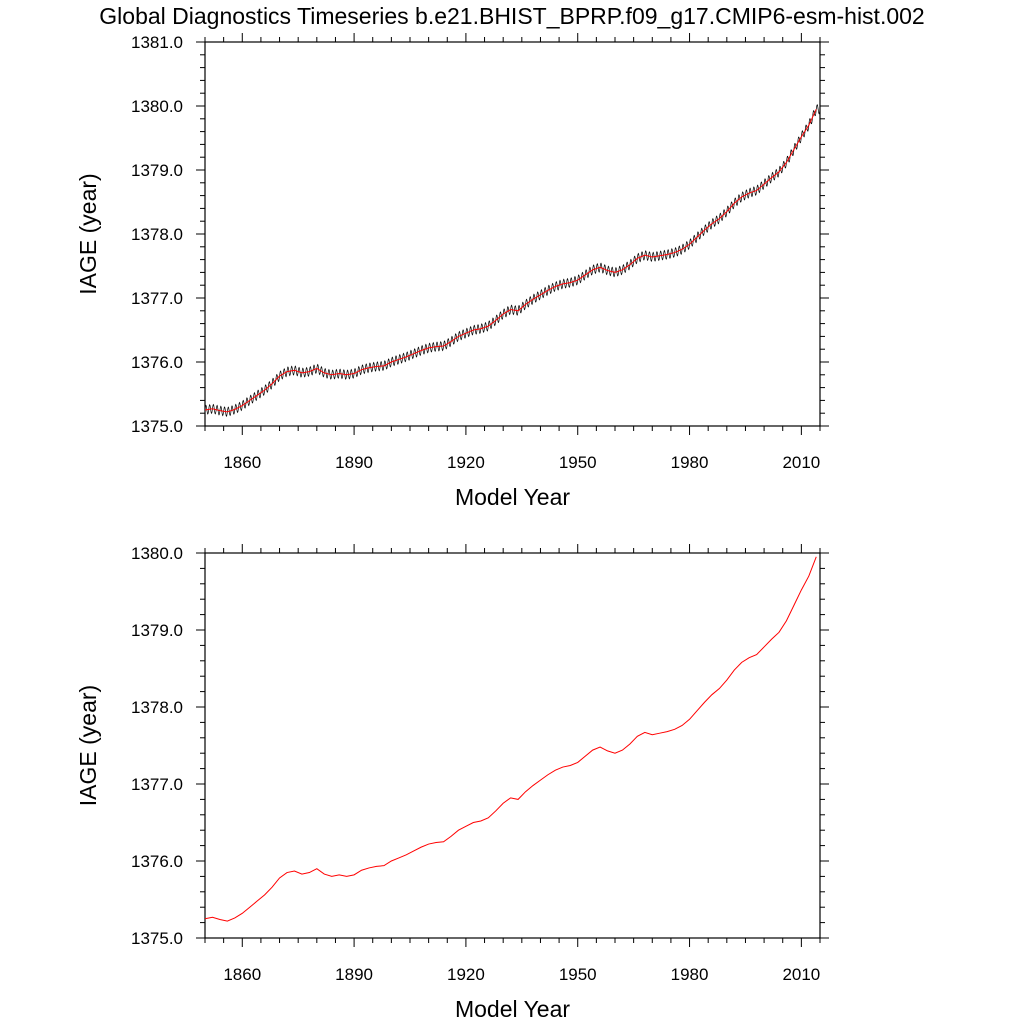  What do you see at coordinates (157, 42) in the screenshot?
I see `y-tick-label: 1381.0` at bounding box center [157, 42].